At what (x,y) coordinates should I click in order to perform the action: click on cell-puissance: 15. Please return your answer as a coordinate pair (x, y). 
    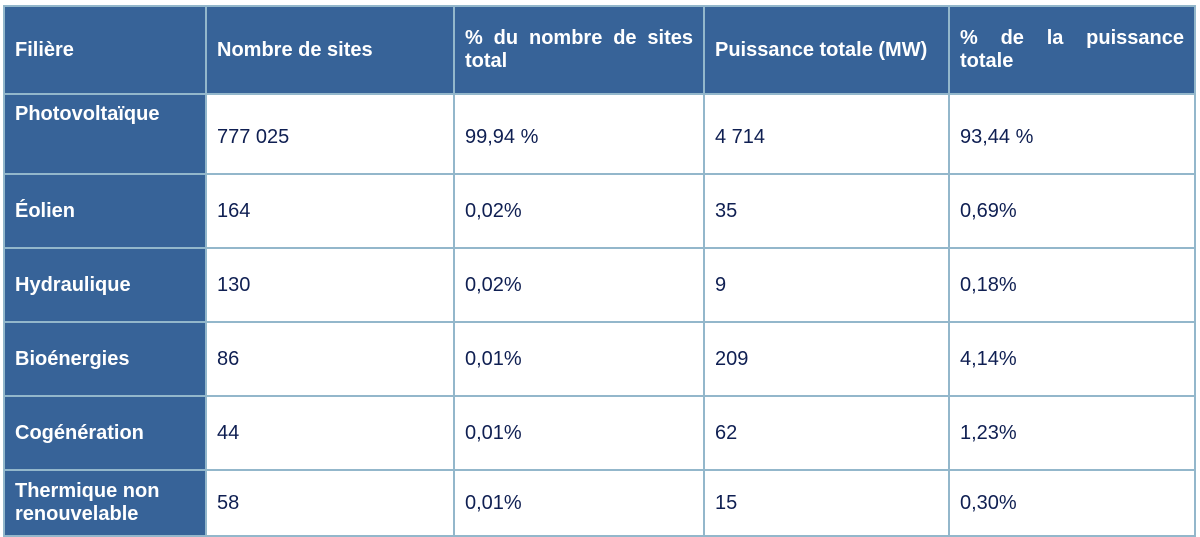
    Looking at the image, I should click on (826, 503).